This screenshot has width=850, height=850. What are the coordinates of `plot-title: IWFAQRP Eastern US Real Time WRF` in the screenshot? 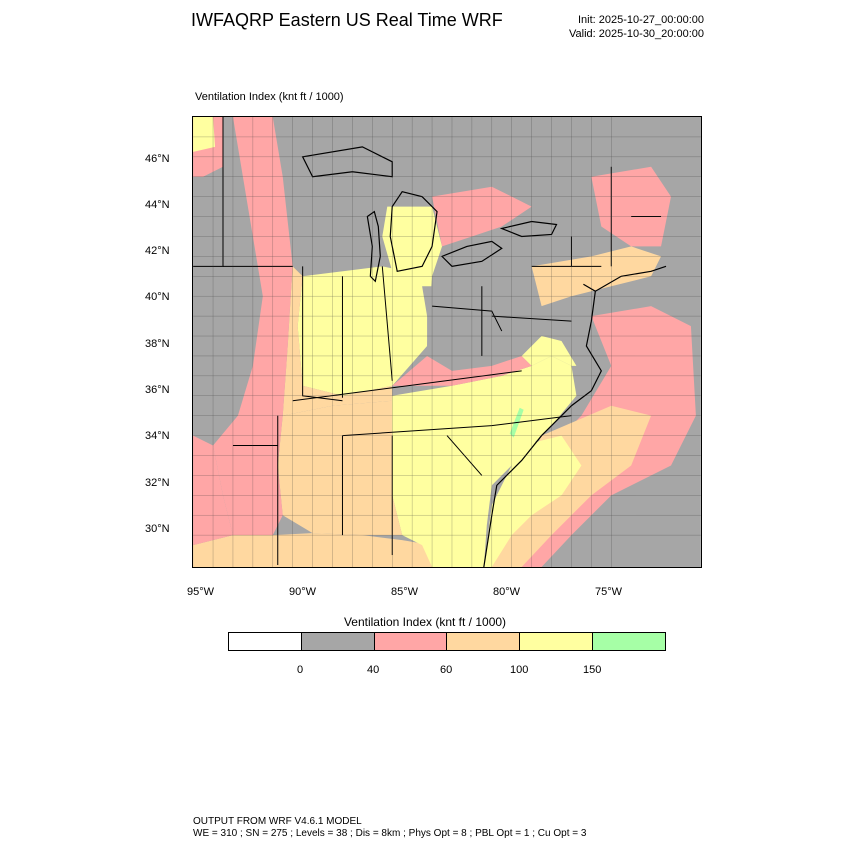 It's located at (347, 20).